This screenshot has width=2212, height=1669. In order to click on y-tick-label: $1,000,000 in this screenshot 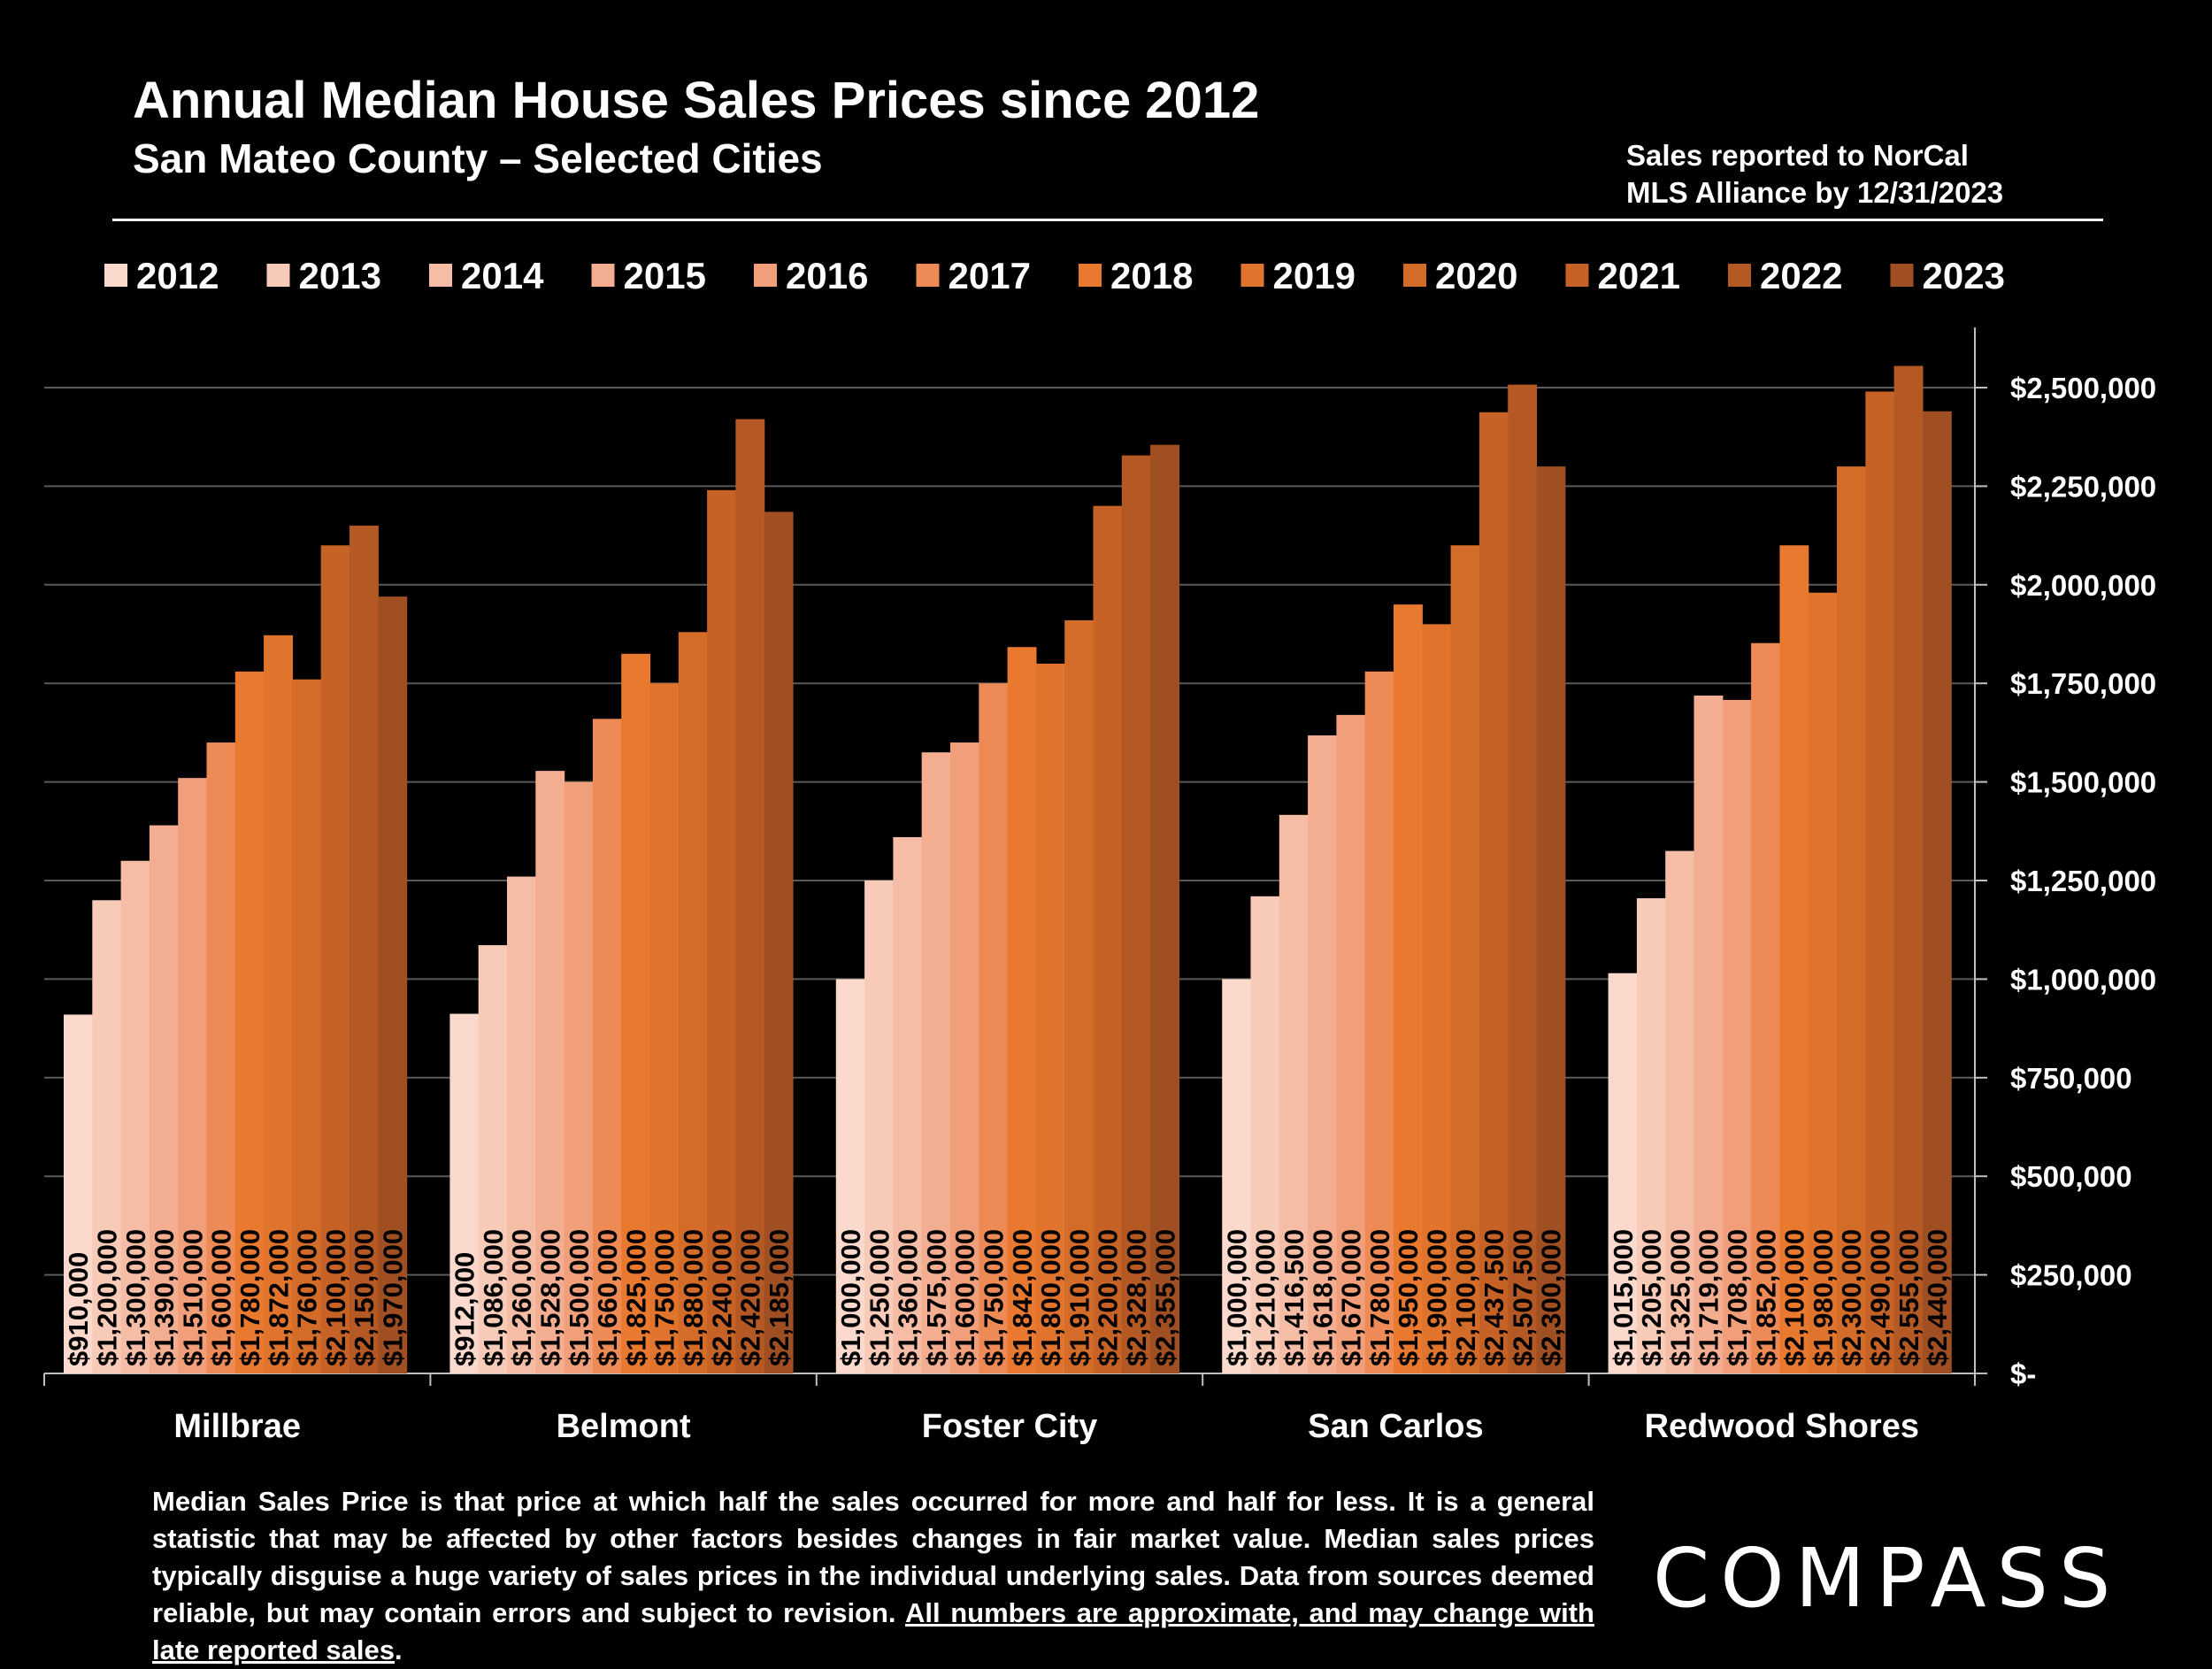, I will do `click(2083, 979)`.